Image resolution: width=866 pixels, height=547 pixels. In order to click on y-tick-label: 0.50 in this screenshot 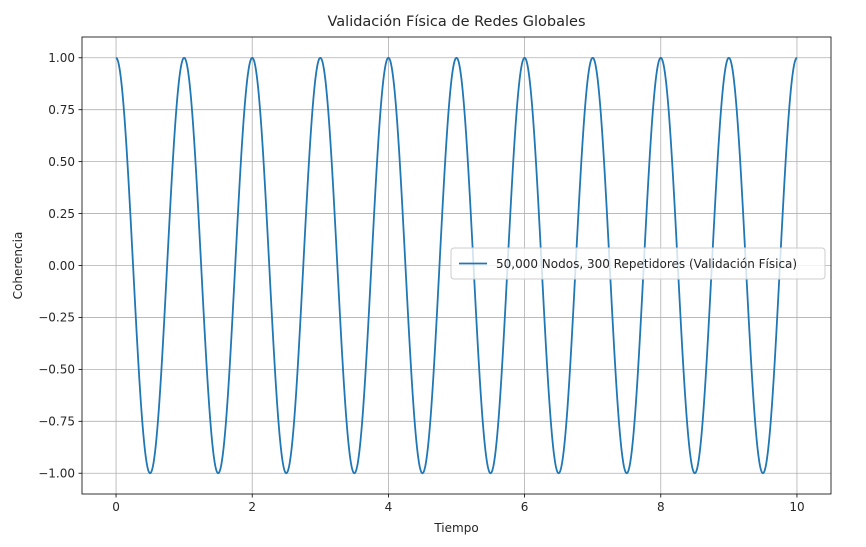, I will do `click(61, 162)`.